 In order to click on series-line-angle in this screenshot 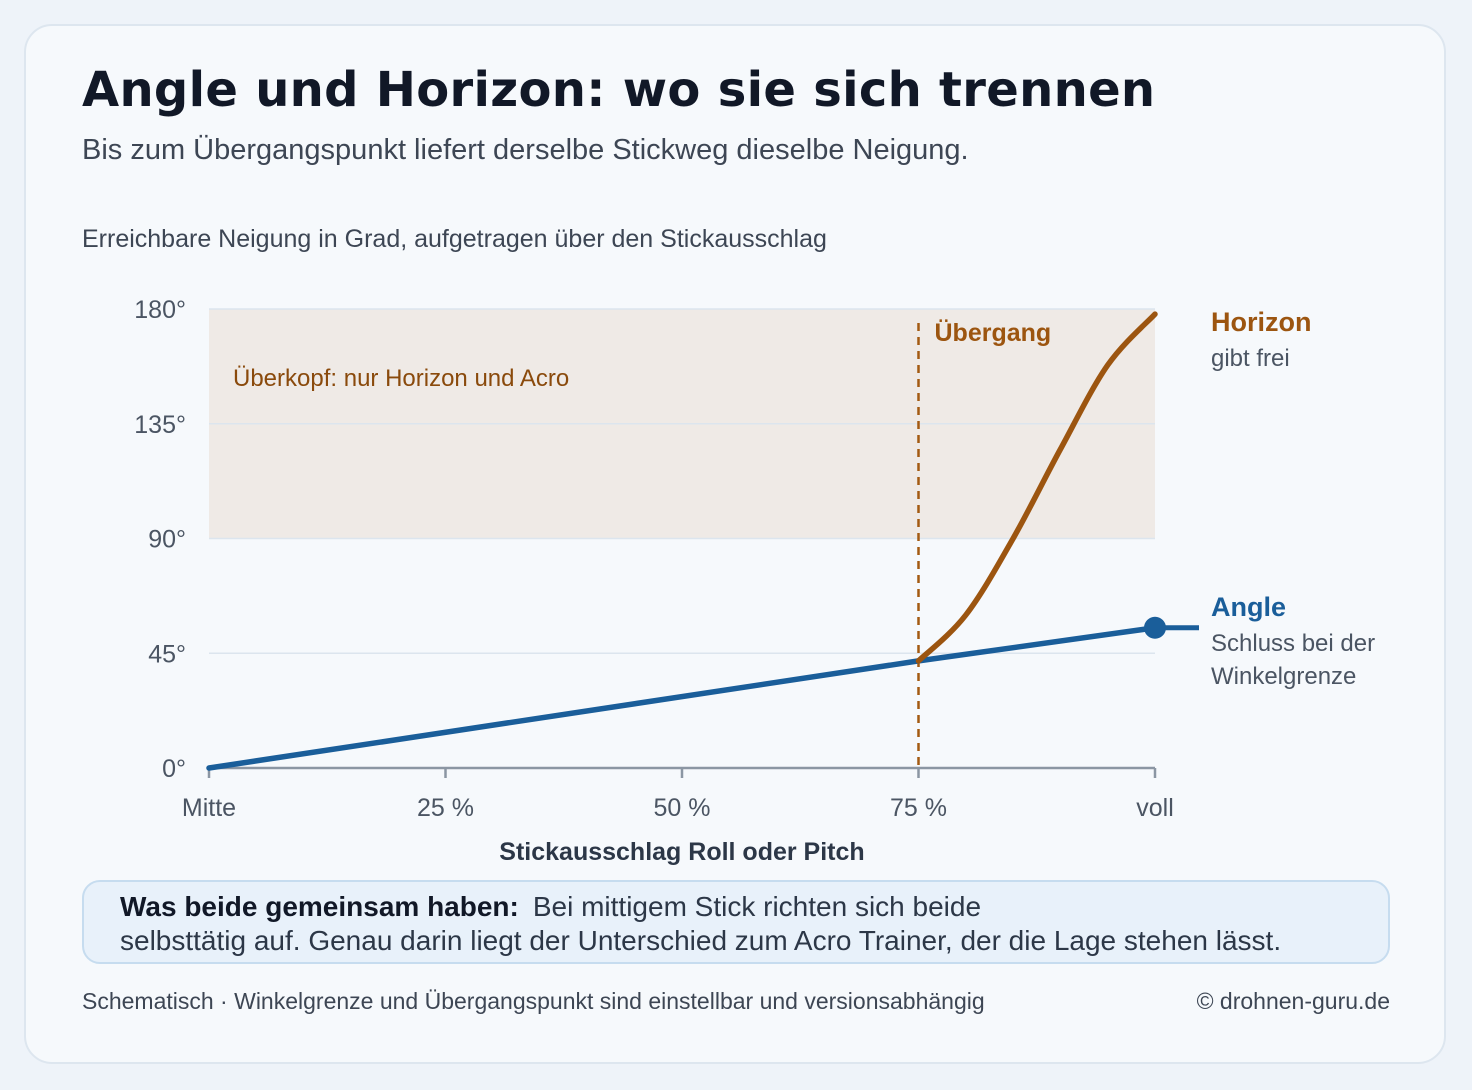, I will do `click(682, 698)`.